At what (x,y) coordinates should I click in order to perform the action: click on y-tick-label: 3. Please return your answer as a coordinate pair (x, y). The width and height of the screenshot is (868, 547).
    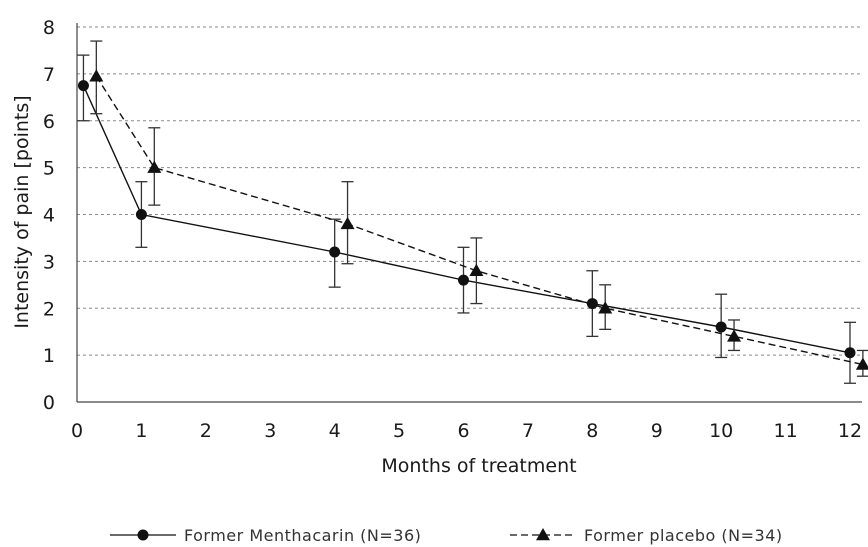
    Looking at the image, I should click on (49, 262).